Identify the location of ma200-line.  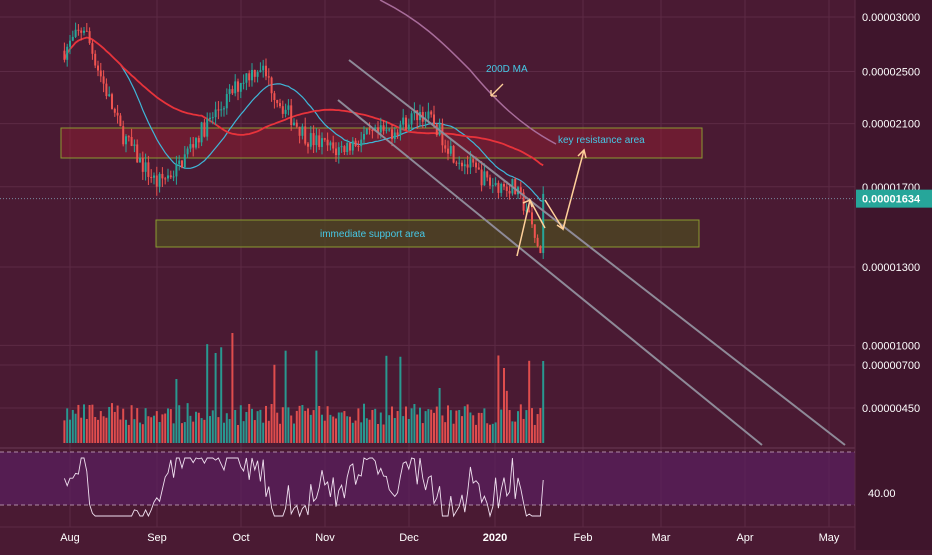
(468, 72).